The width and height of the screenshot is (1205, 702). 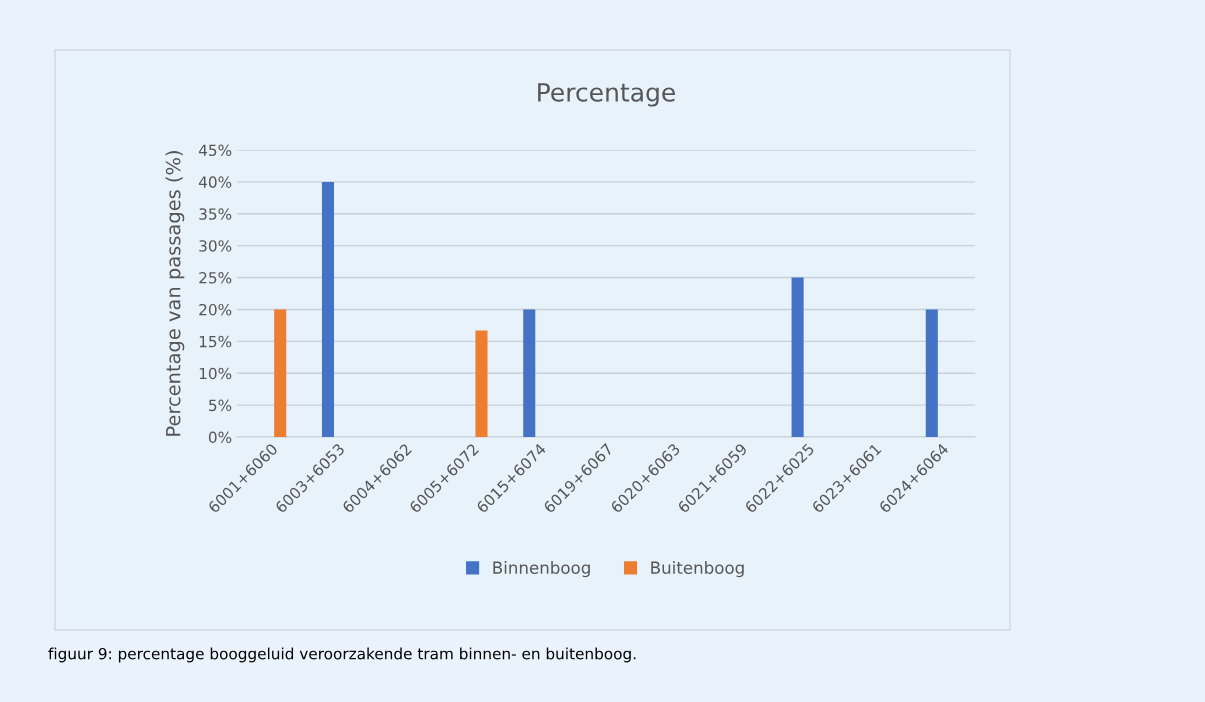 What do you see at coordinates (220, 405) in the screenshot?
I see `y-tick-label: 5%` at bounding box center [220, 405].